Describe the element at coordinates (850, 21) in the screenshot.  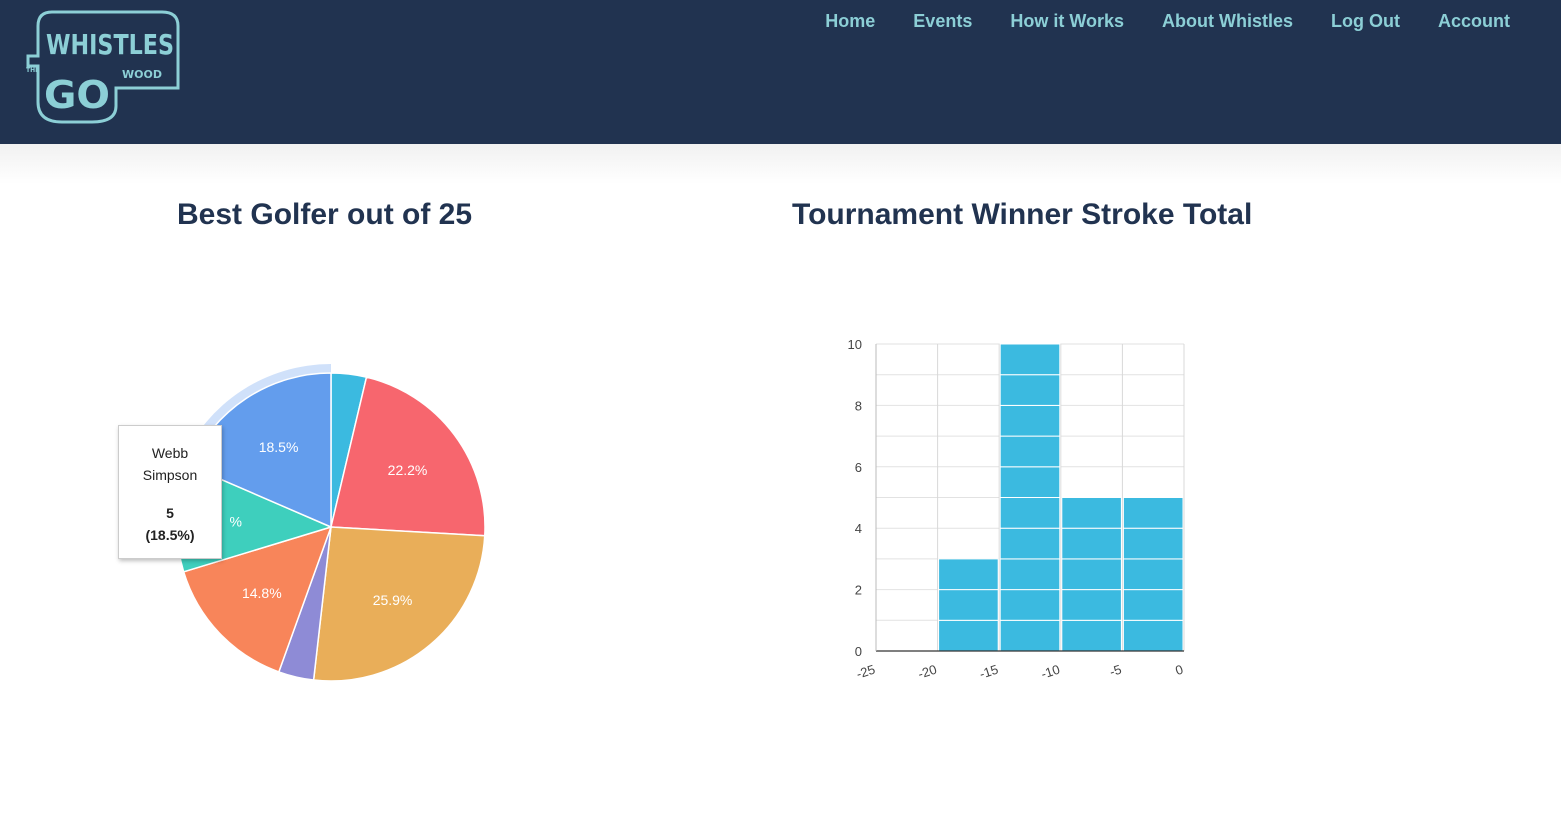
I see `nav-home: Home` at that location.